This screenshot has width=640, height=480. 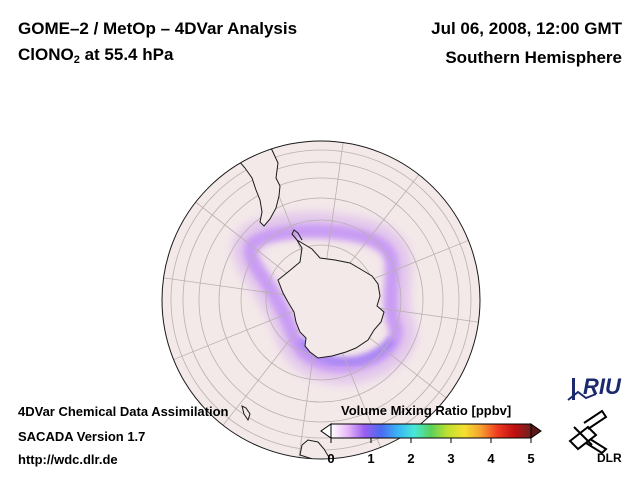 I want to click on antarctica-coastline, so click(x=331, y=299).